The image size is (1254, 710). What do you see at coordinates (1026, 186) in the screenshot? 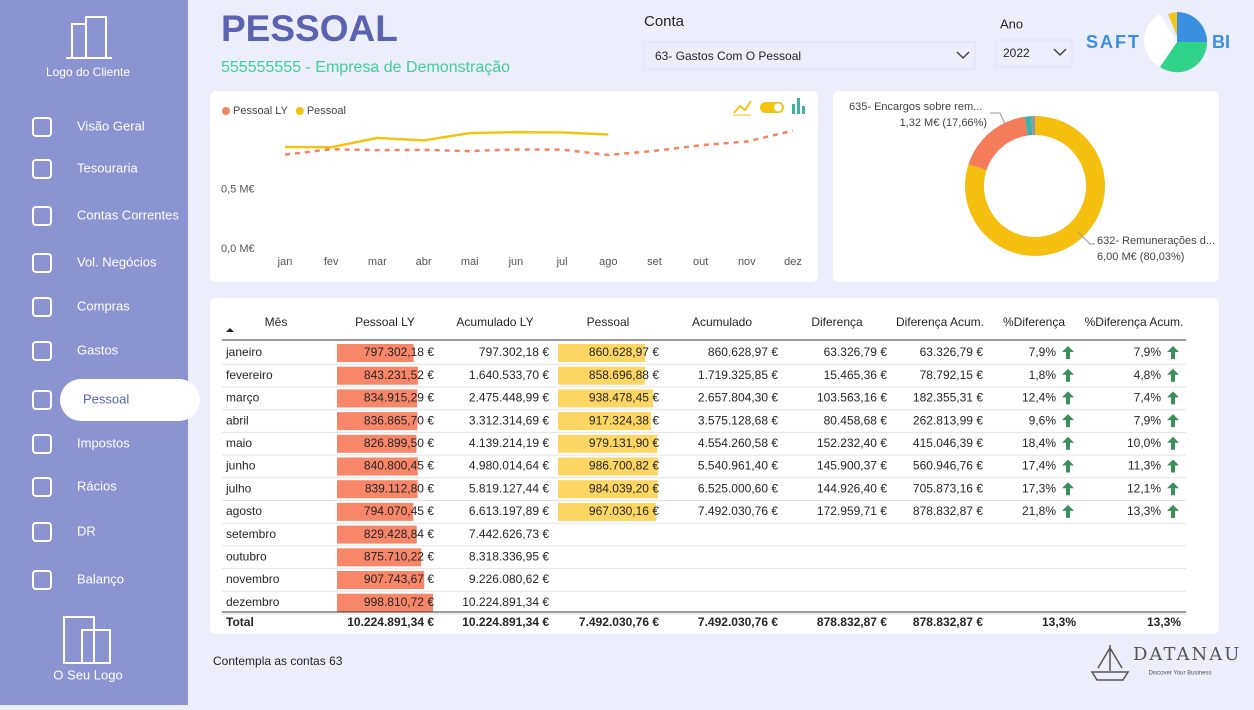
I see `donut-card` at bounding box center [1026, 186].